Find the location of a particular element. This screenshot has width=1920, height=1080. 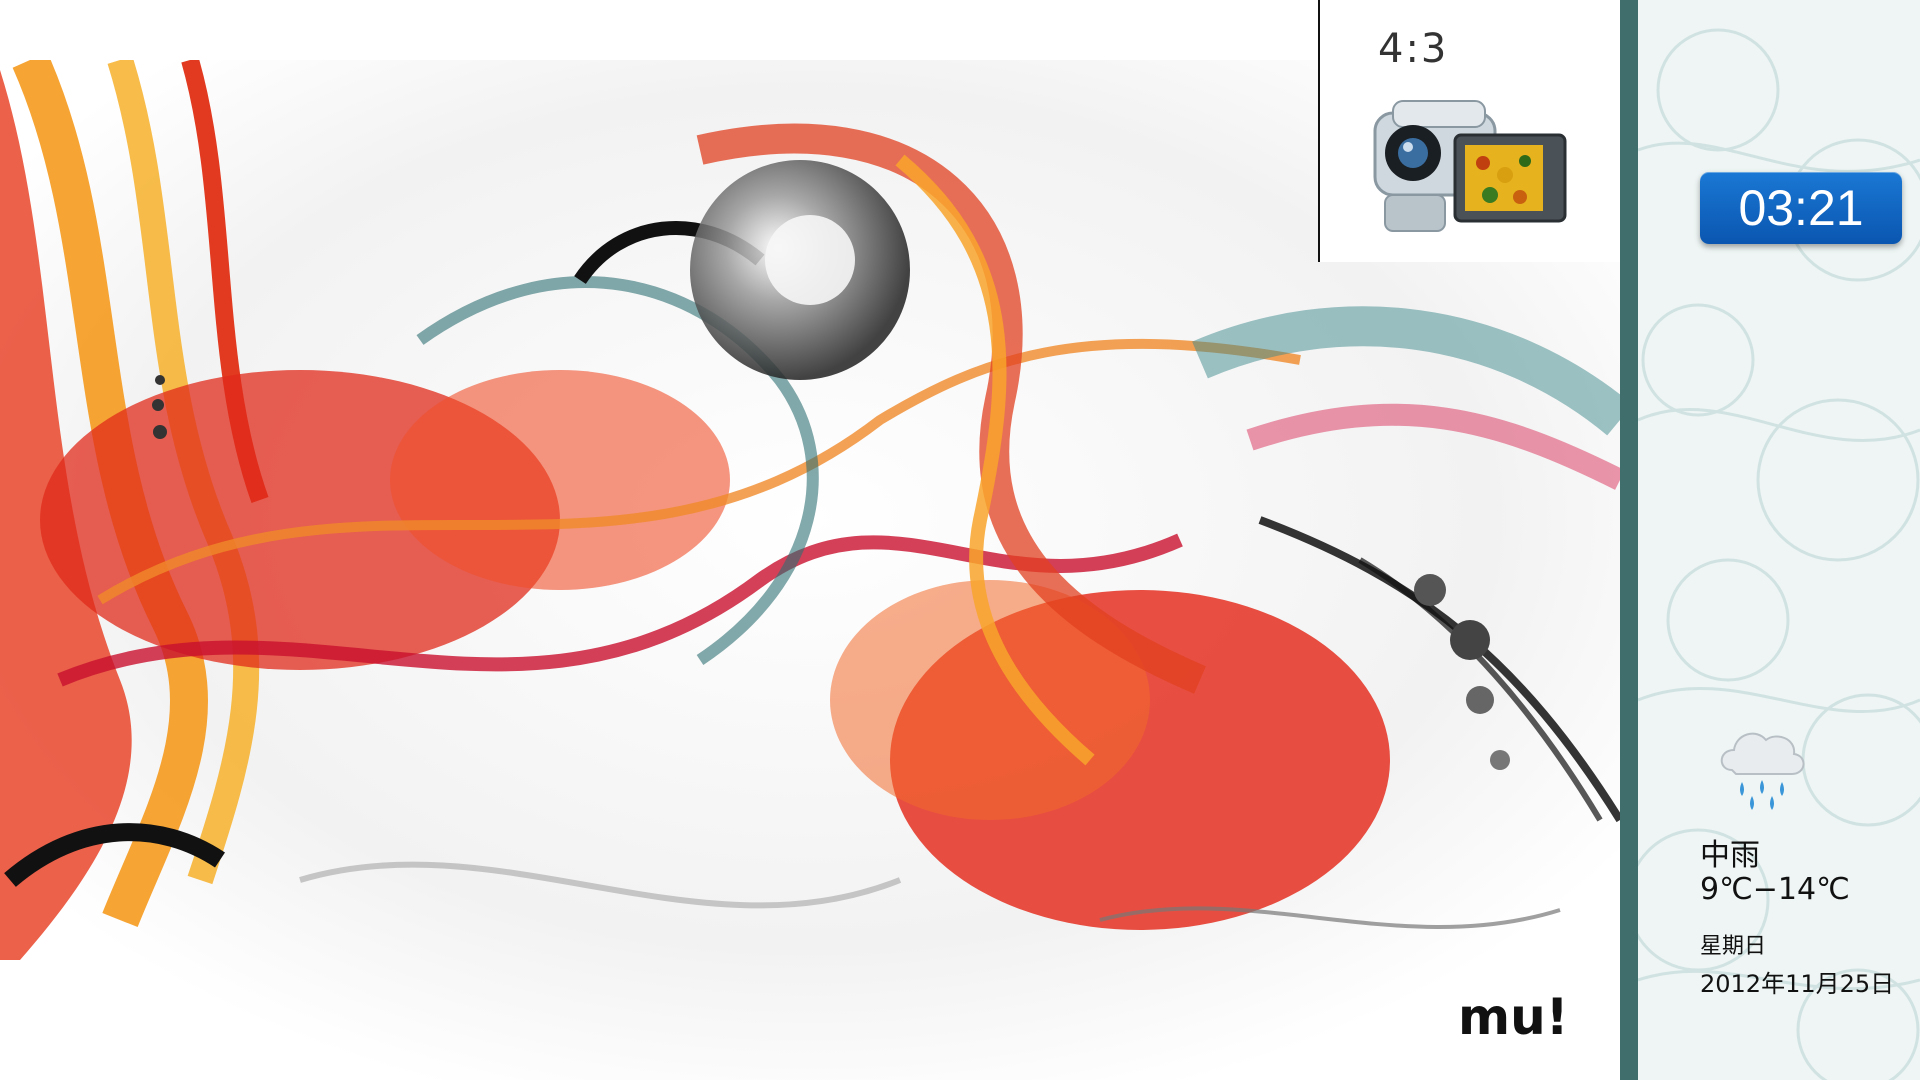

aspect-panel-divider is located at coordinates (1319, 131).